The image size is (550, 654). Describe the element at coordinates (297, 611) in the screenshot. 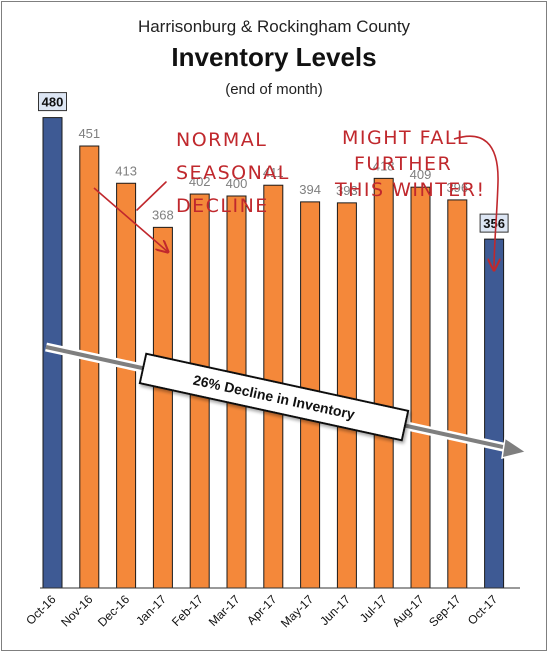

I see `tick-label-may-17: May-17` at that location.